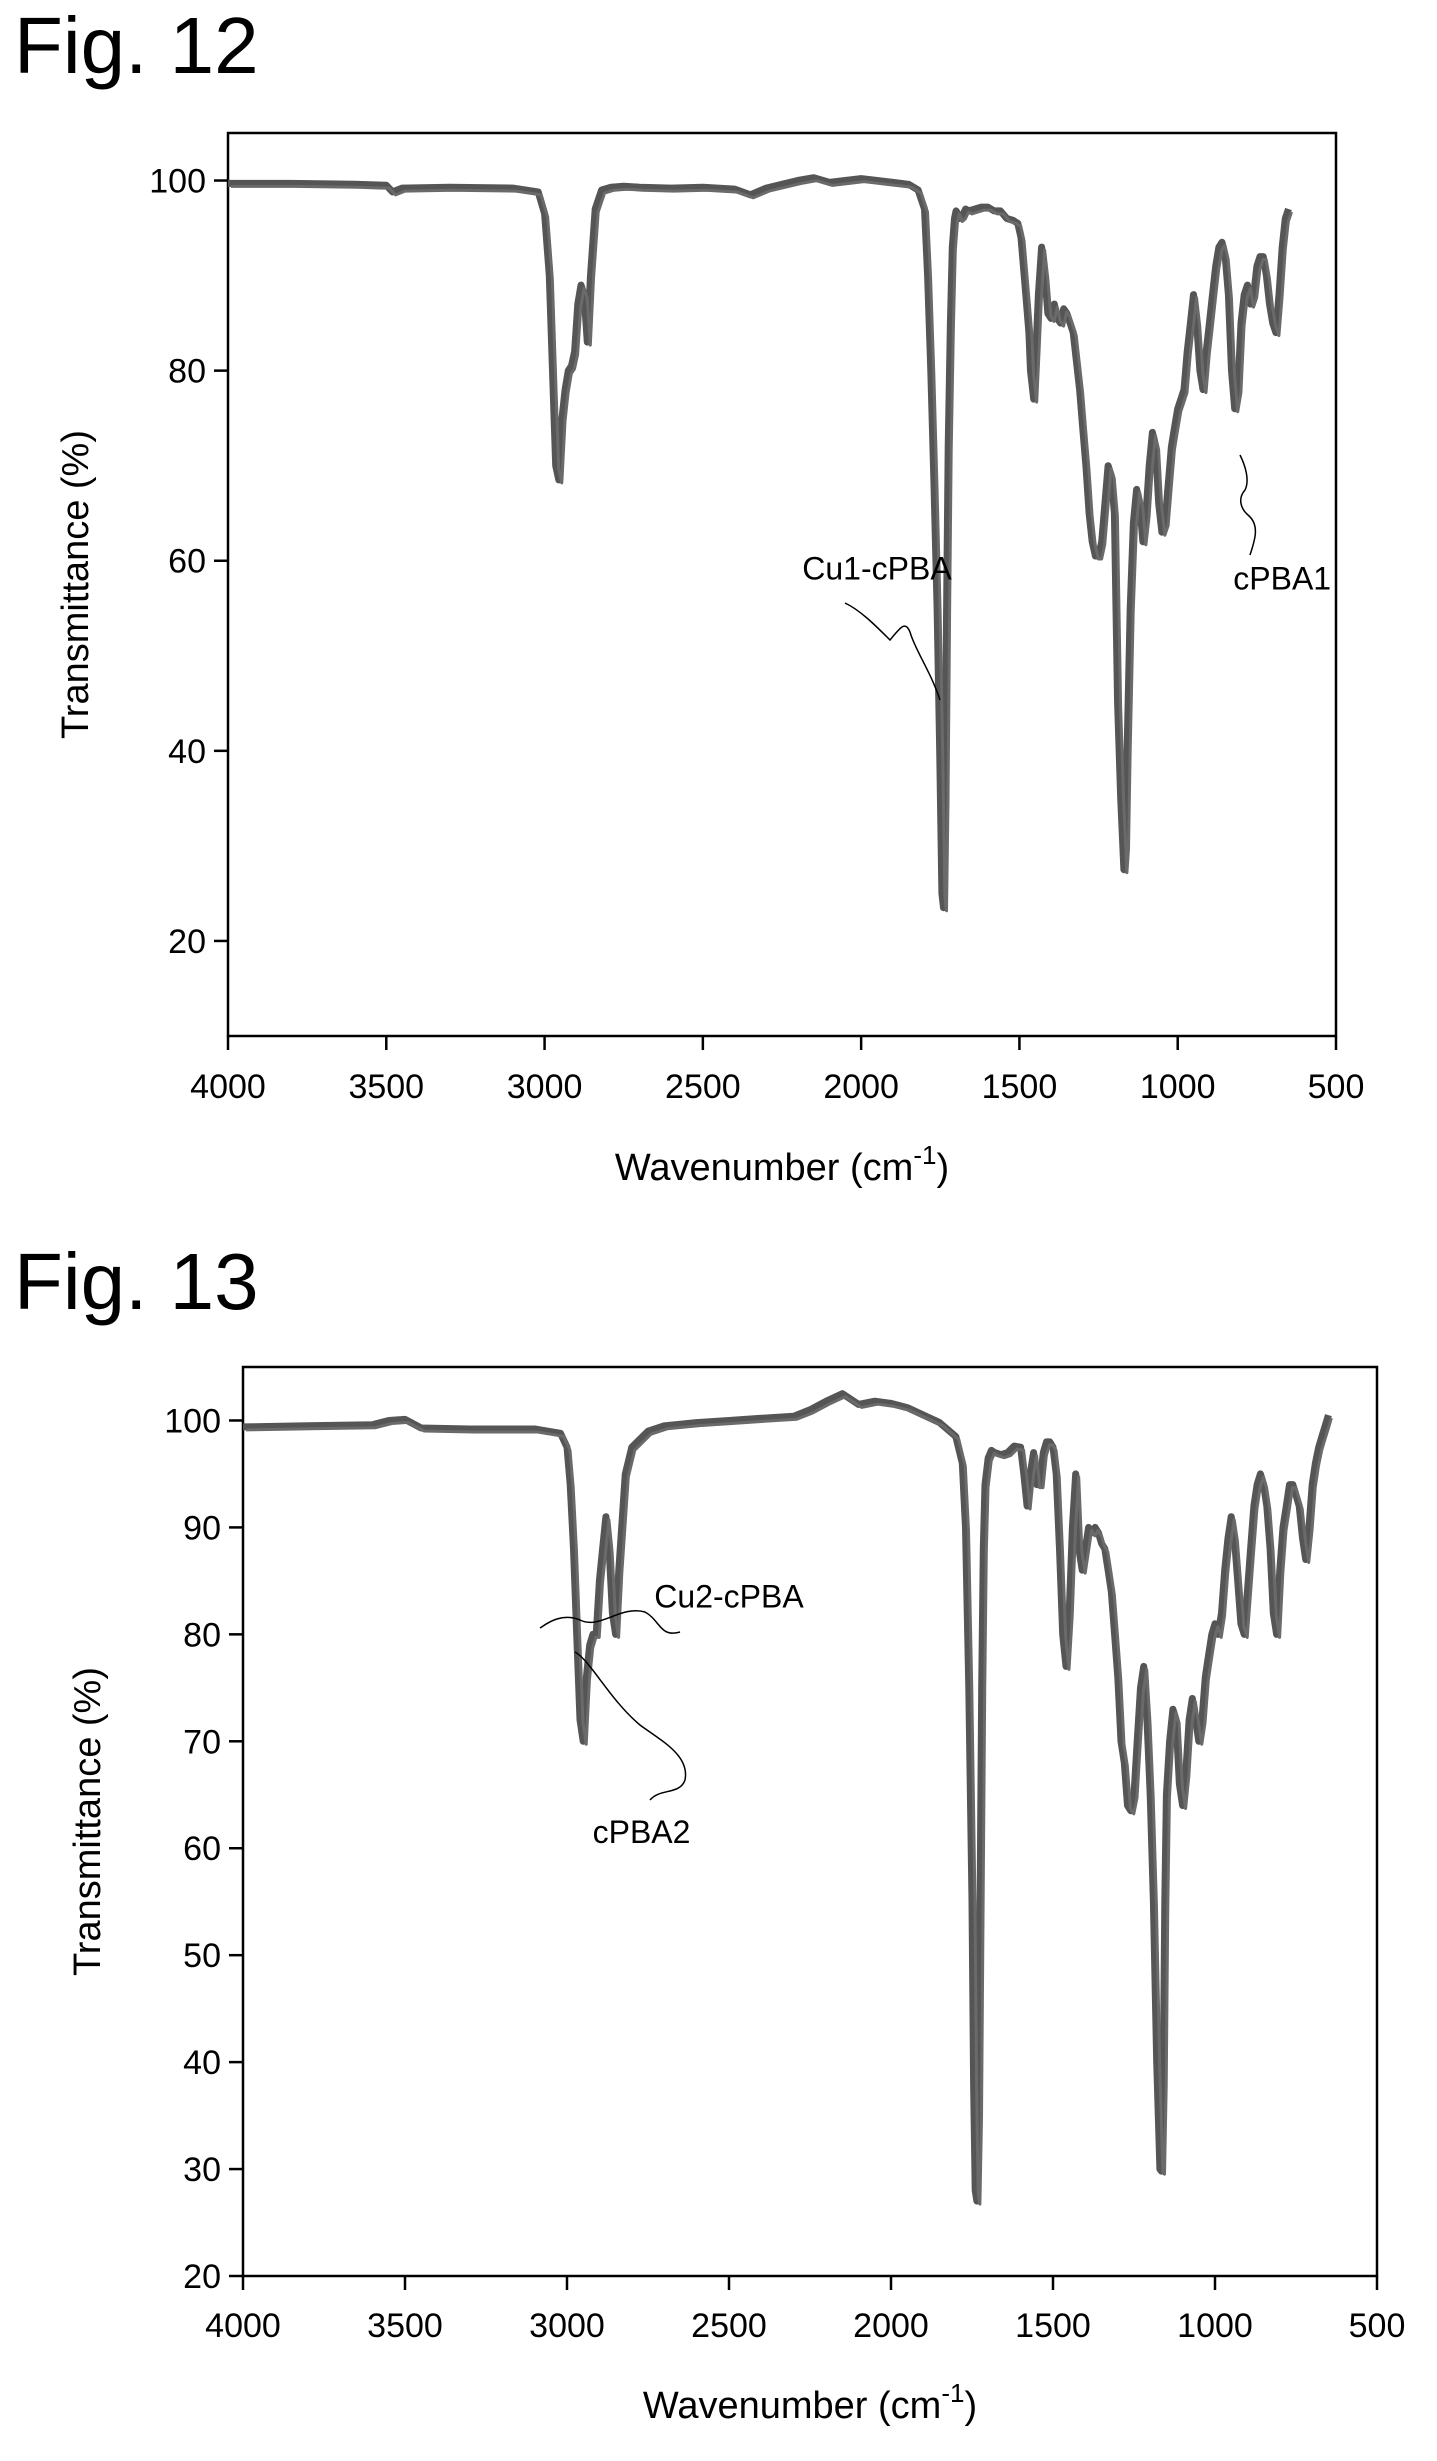 The image size is (1437, 2461). I want to click on y-tick-label: 90, so click(202, 1528).